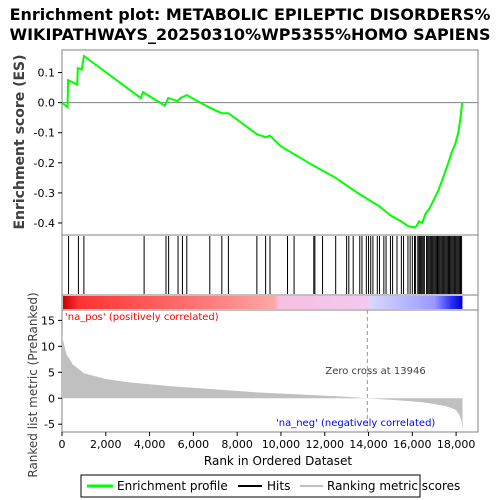  I want to click on legend-label-hits: Hits, so click(278, 486).